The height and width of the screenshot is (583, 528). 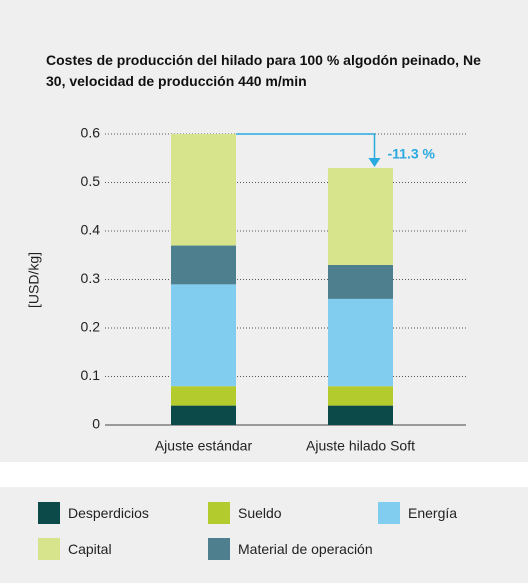 I want to click on legend-item: Capital, so click(x=75, y=549).